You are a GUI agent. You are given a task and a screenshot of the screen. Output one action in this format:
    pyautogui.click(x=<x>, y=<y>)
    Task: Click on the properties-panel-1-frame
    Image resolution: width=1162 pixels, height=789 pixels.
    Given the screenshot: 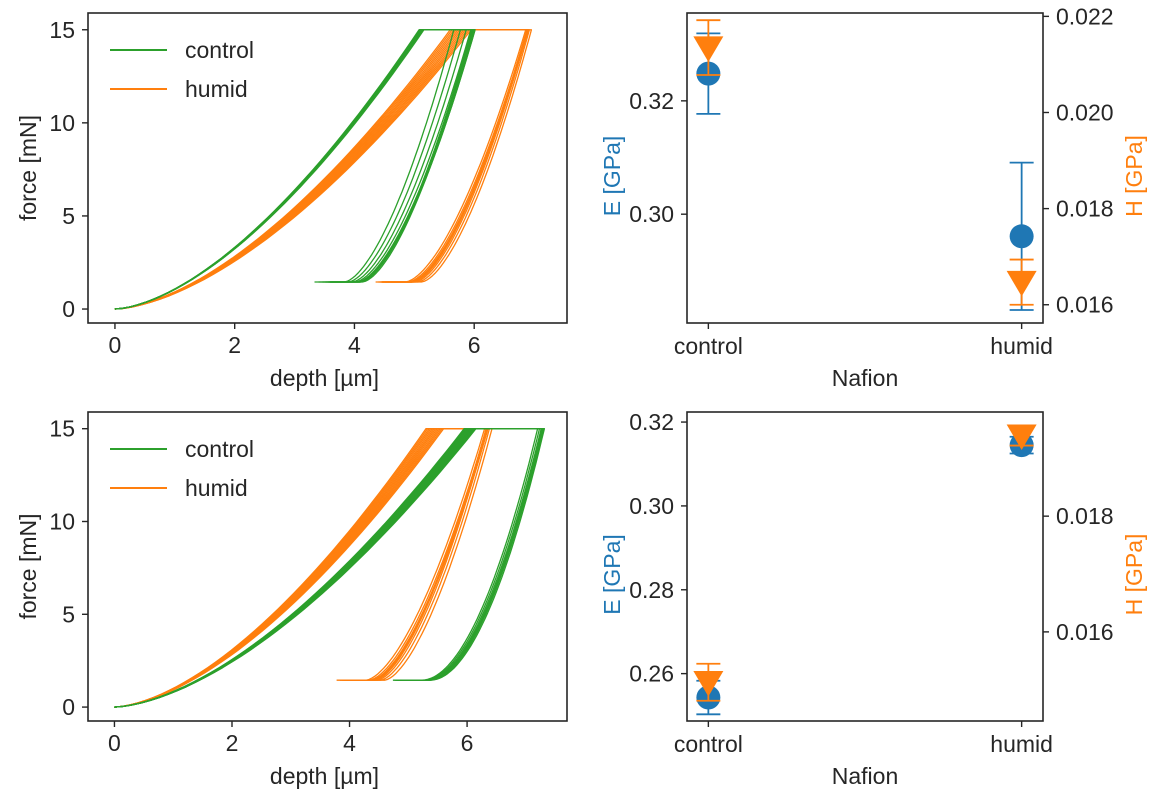 What is the action you would take?
    pyautogui.click(x=865, y=168)
    